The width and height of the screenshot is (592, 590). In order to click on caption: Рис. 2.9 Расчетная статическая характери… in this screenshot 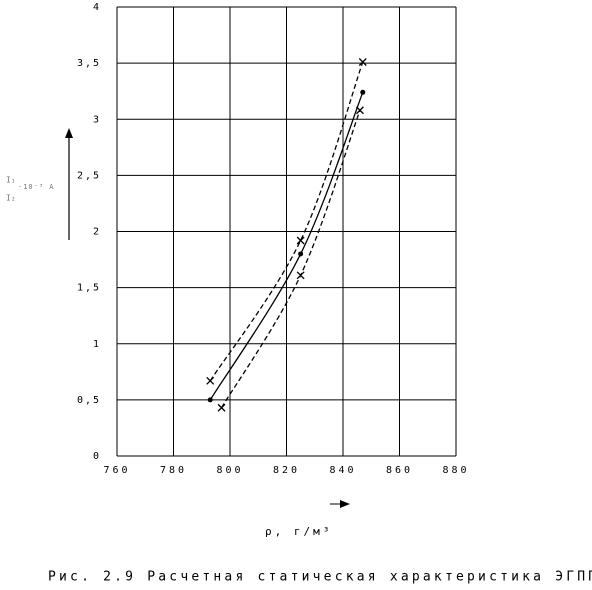, I will do `click(320, 577)`.